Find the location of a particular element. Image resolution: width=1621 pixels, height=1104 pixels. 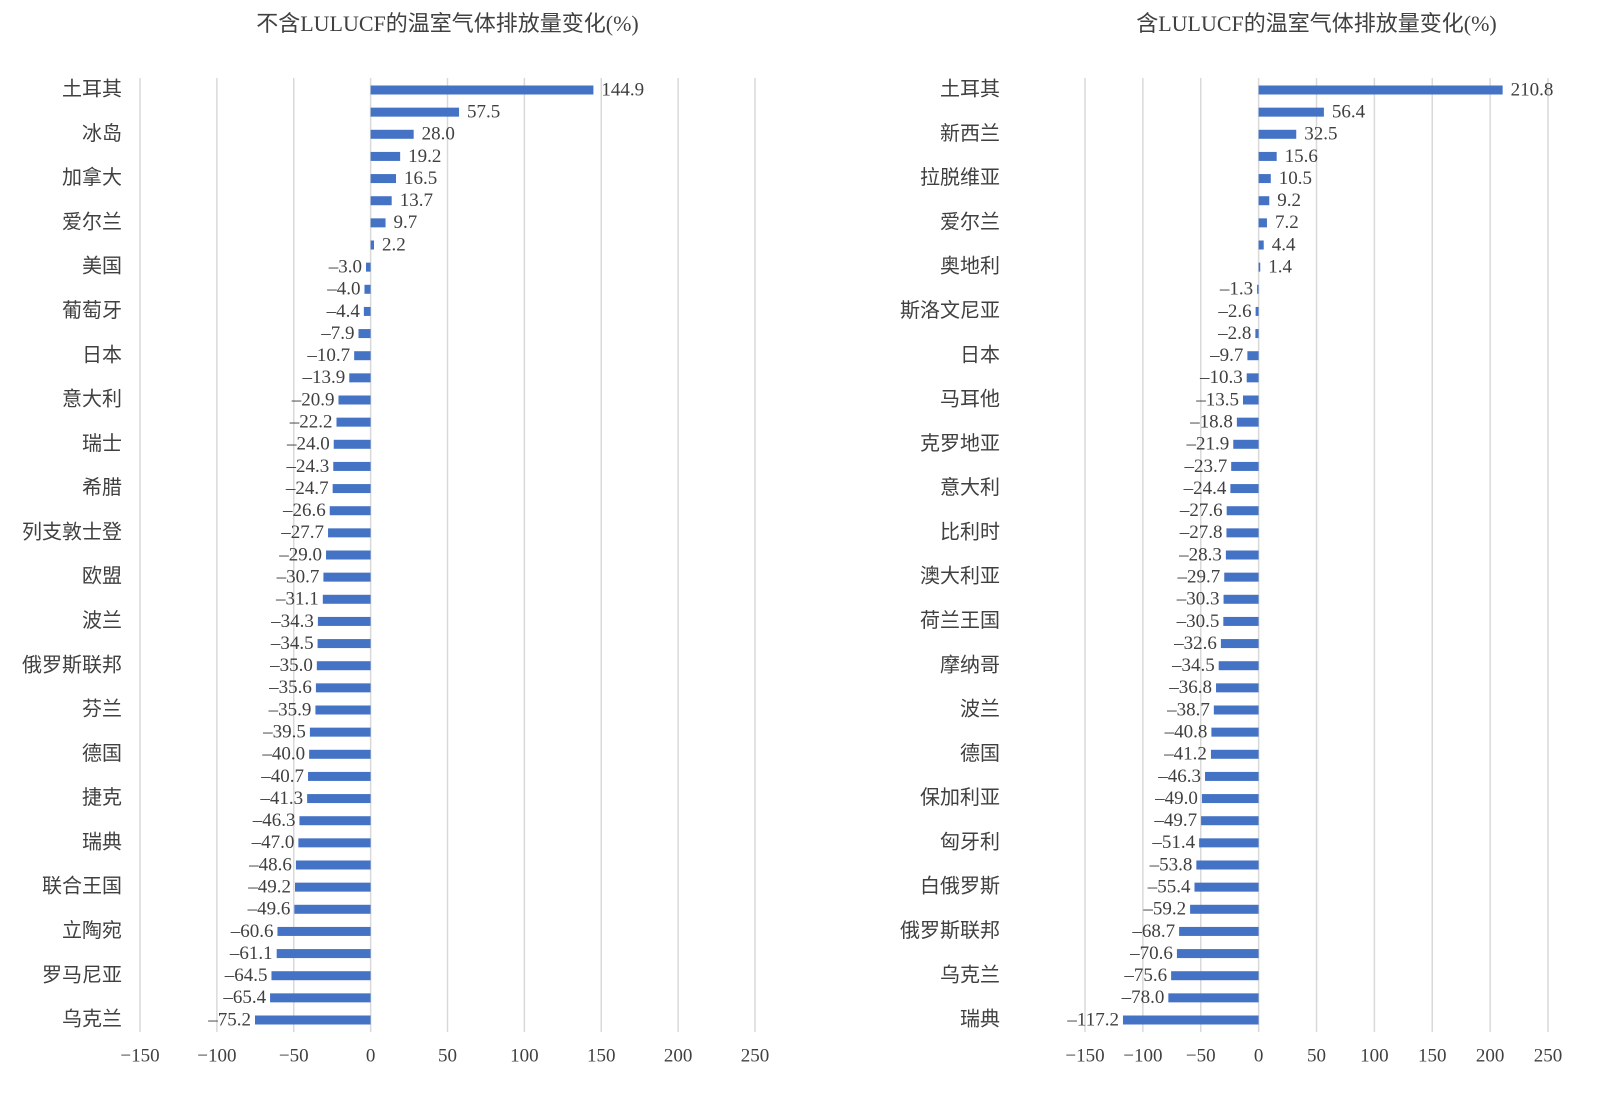

y-tick-label: 爱尔兰 is located at coordinates (970, 221).